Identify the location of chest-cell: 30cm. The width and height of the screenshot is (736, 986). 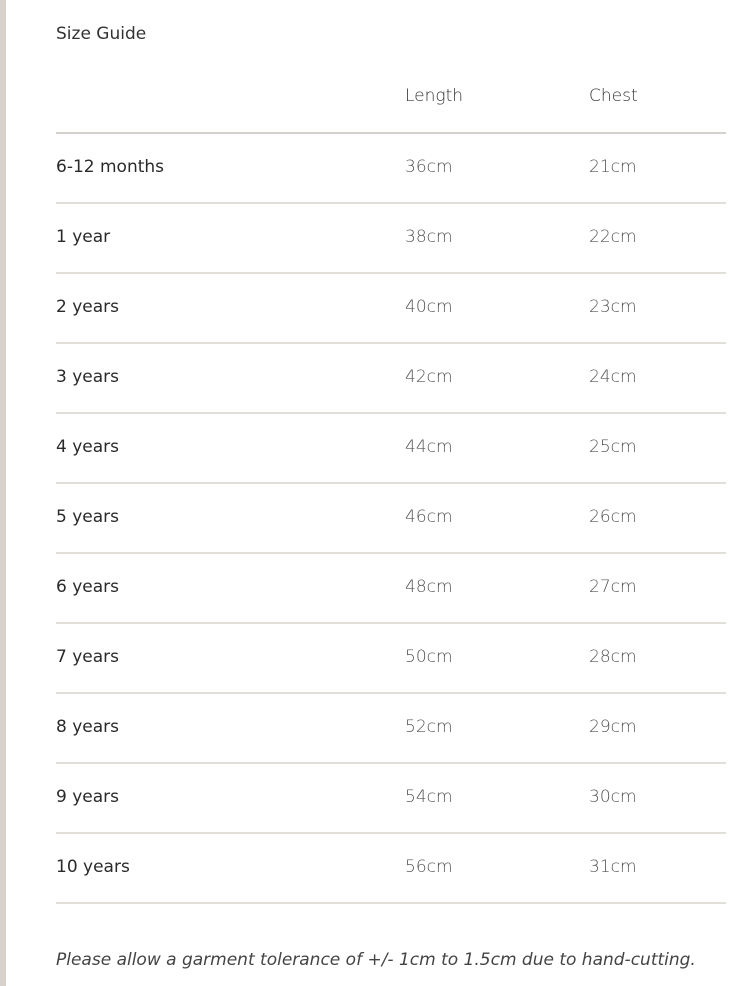
(613, 797).